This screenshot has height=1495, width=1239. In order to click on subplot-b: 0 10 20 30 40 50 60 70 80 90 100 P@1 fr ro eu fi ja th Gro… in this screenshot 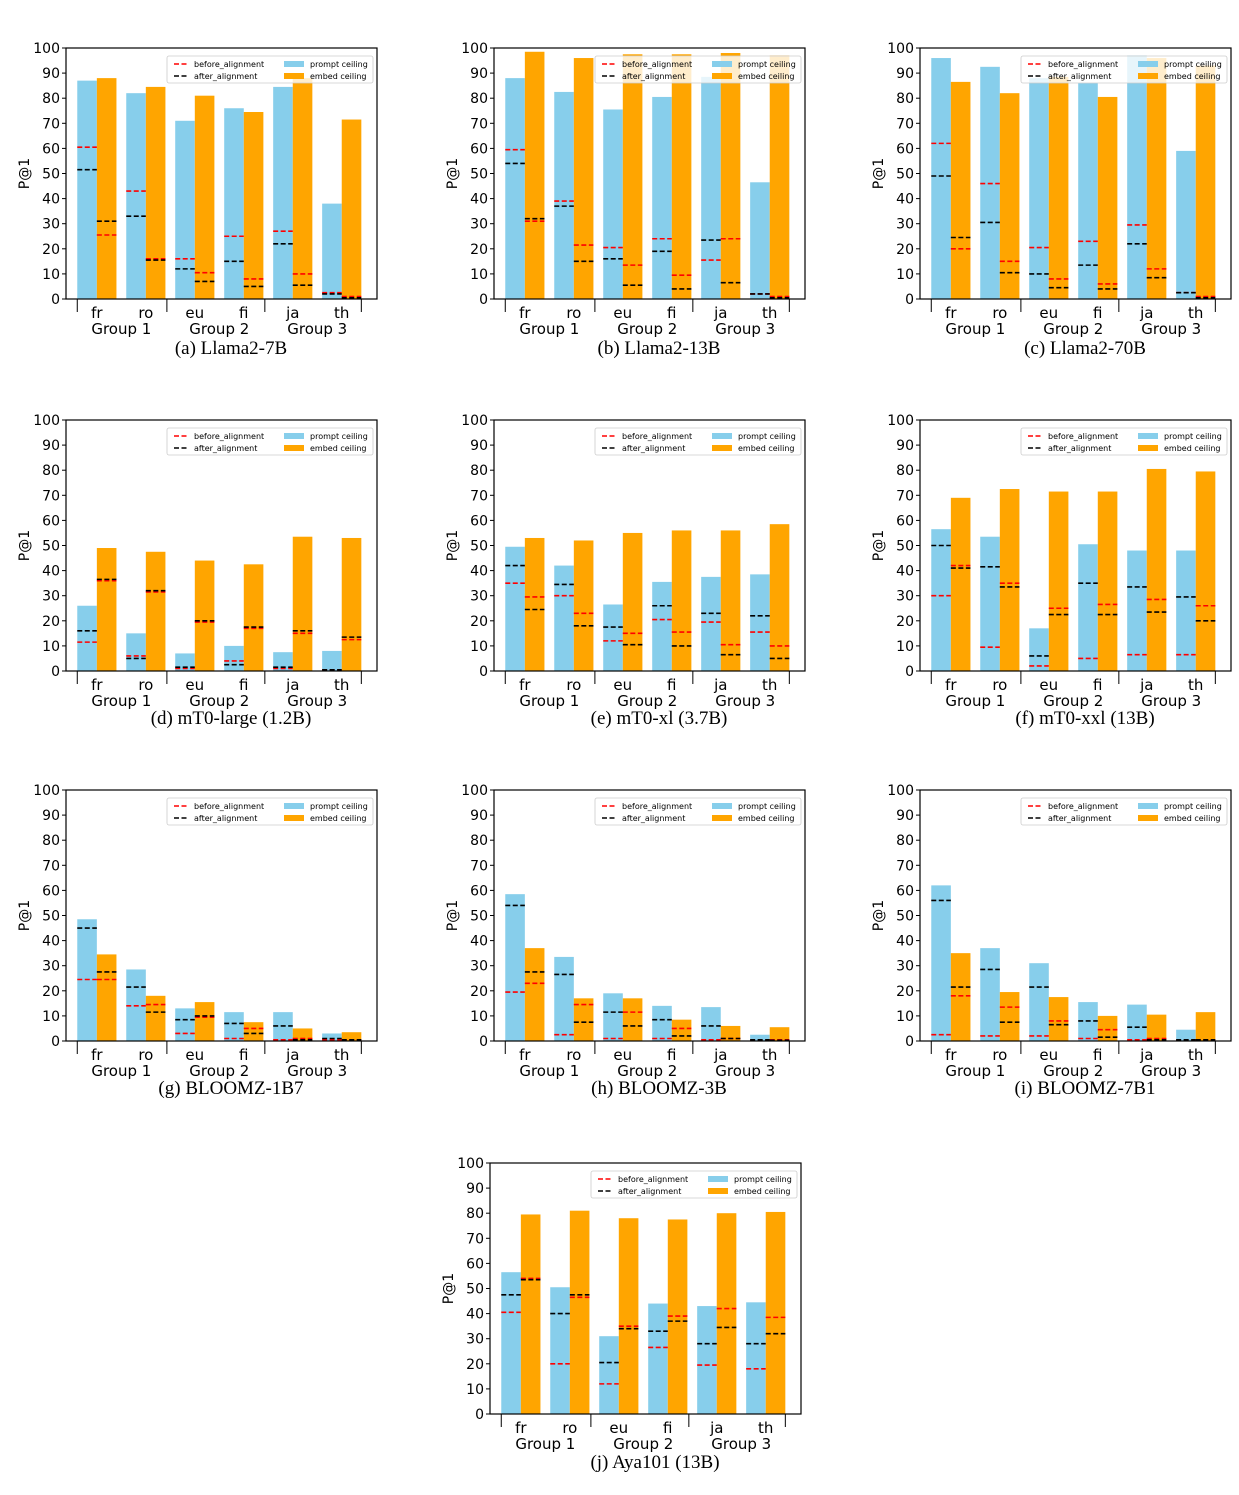, I will do `click(634, 190)`.